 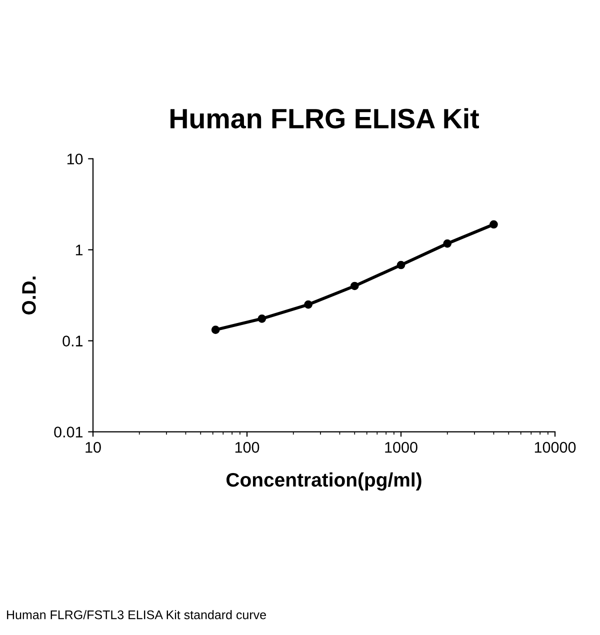 I want to click on x-axis-title: Concentration(pg/ml), so click(x=324, y=481).